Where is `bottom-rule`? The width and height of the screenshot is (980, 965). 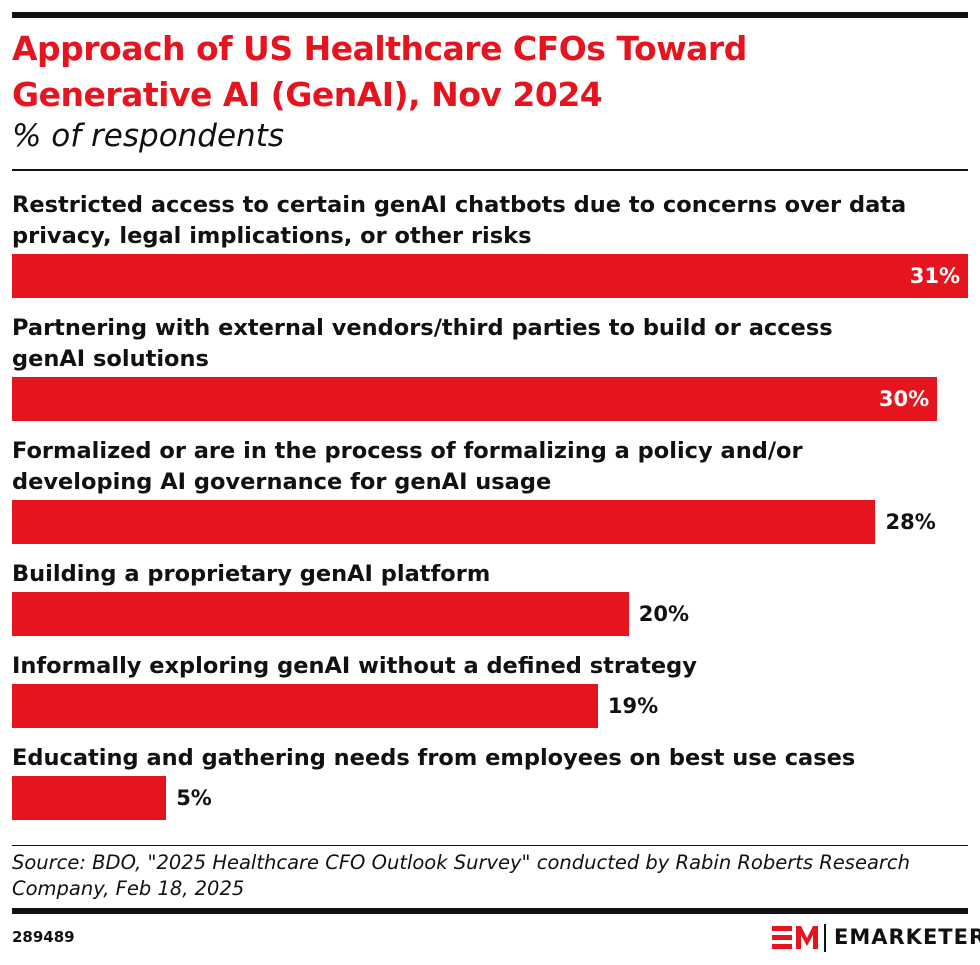 bottom-rule is located at coordinates (490, 911).